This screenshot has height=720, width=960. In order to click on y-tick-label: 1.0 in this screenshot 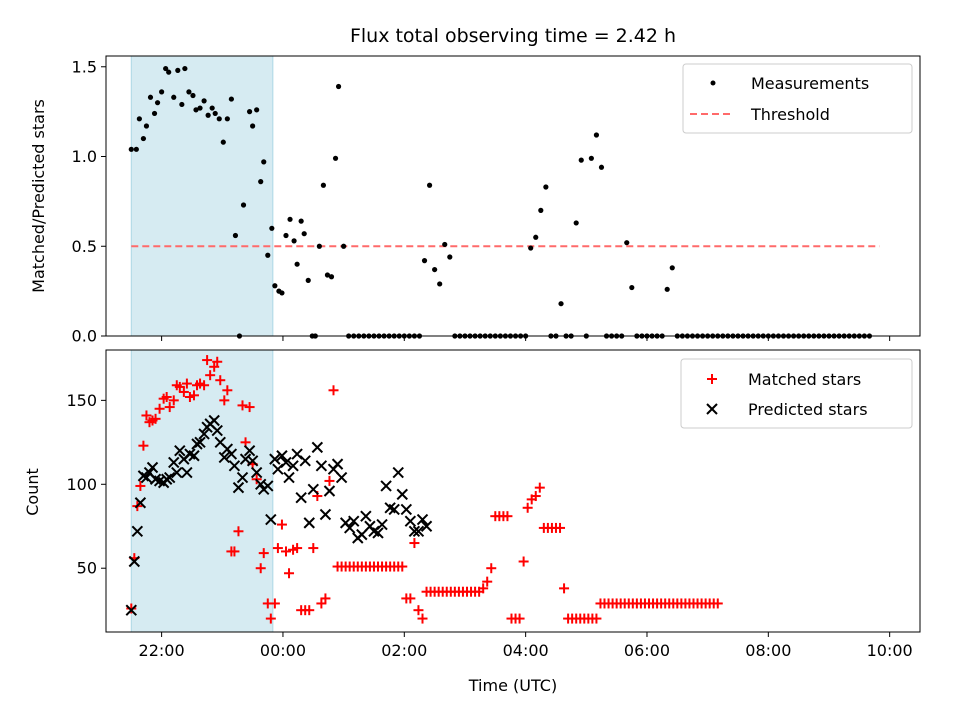, I will do `click(84, 156)`.